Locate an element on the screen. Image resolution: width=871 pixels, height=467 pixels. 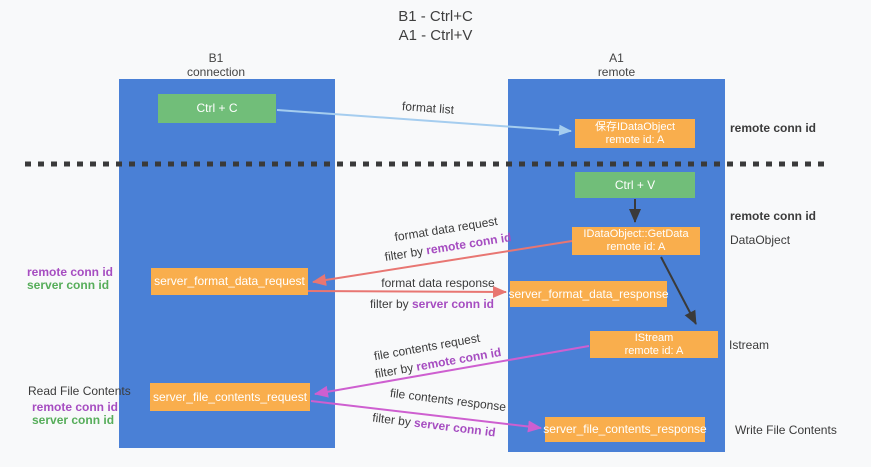
getdata-line2: remote id: A is located at coordinates (636, 247).